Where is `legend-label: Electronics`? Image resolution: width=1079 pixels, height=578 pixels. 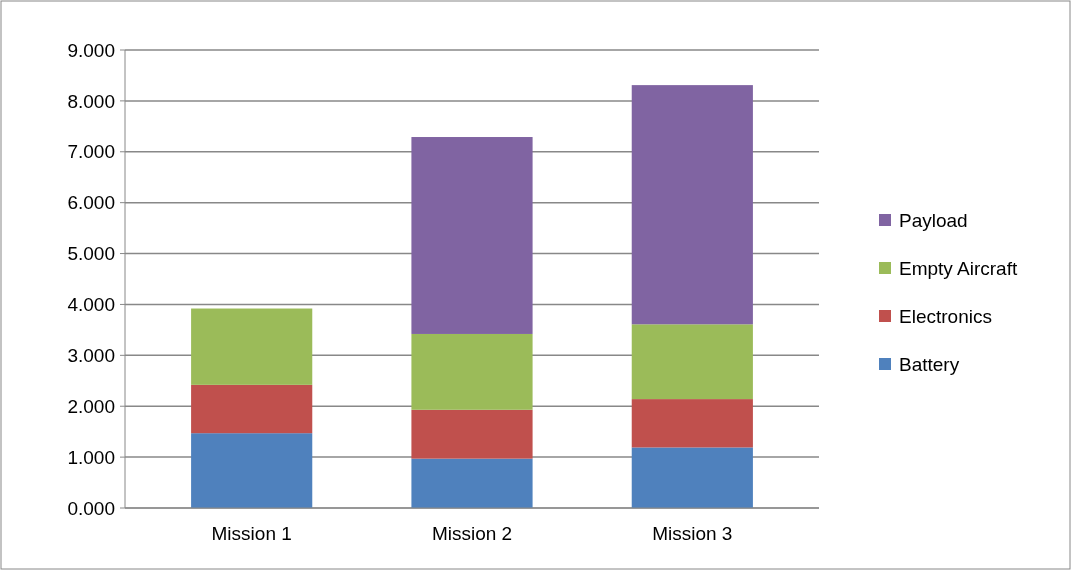
legend-label: Electronics is located at coordinates (945, 316).